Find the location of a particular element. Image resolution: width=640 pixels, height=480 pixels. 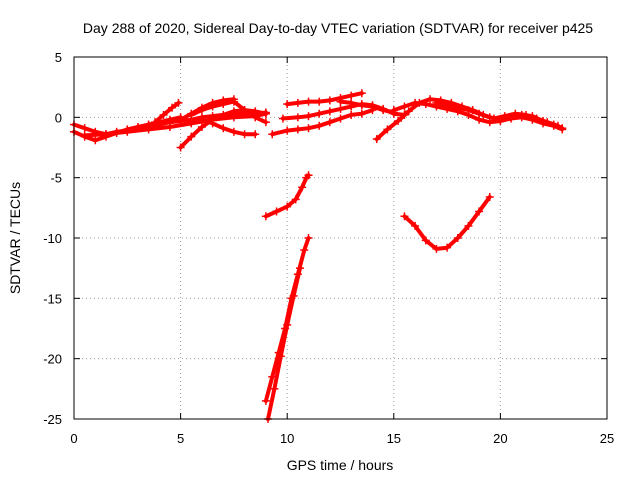

x-tick-label: 25 is located at coordinates (607, 438).